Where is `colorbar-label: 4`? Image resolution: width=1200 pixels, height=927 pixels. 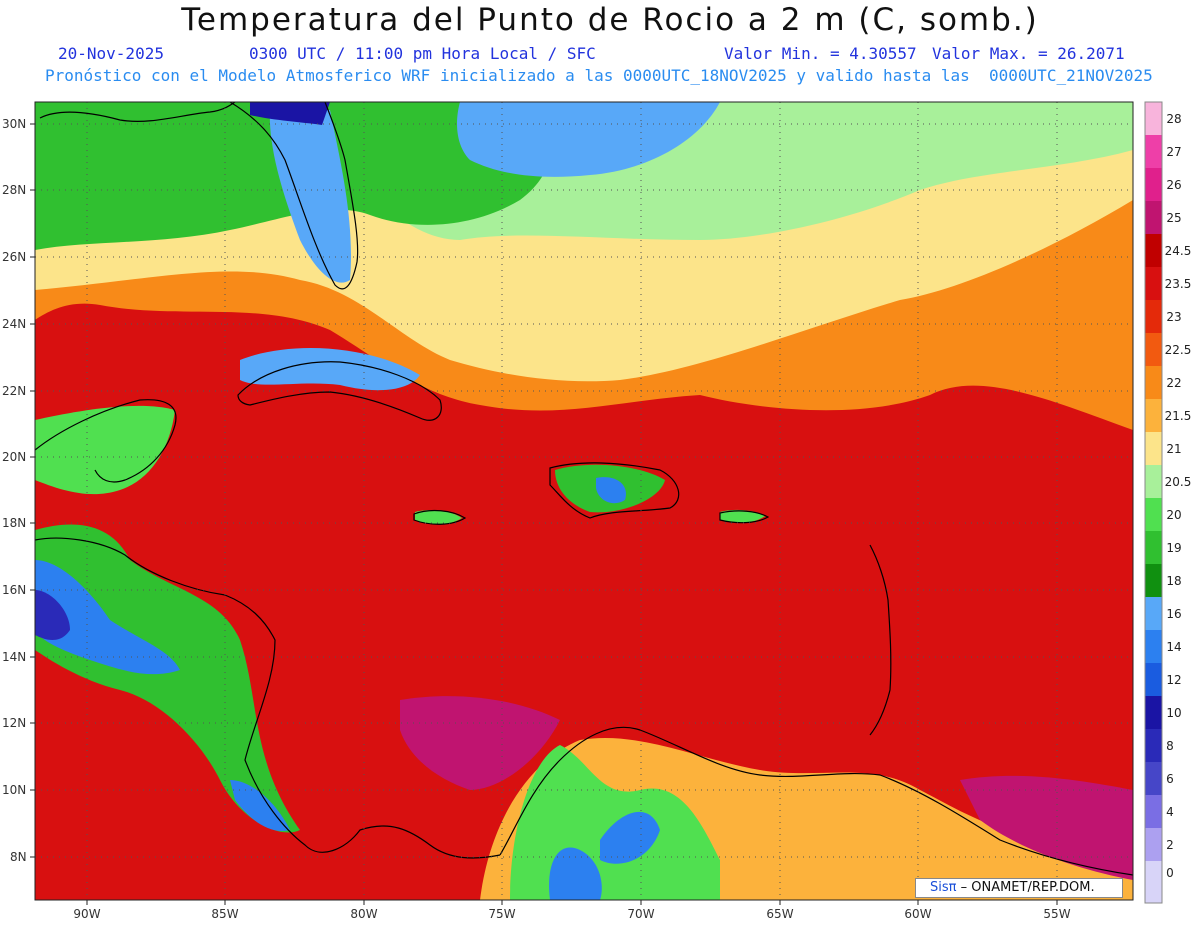
colorbar-label: 4 is located at coordinates (1170, 812).